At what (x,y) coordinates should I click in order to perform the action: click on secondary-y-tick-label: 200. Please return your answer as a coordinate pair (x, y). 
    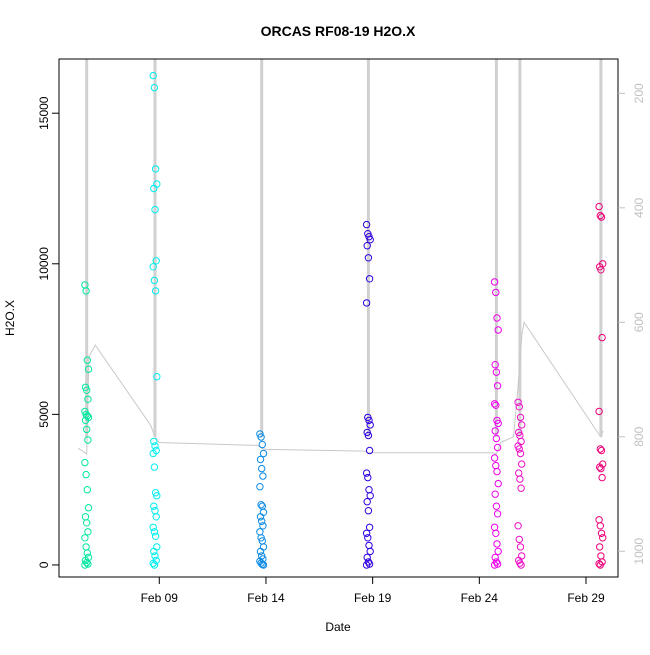
    Looking at the image, I should click on (639, 93).